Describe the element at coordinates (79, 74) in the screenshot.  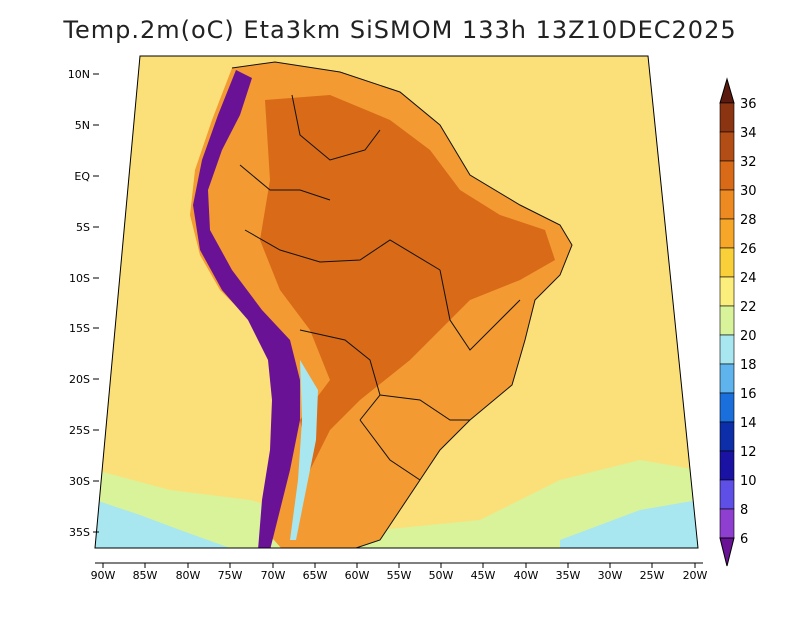
I see `lat-tick-label: 10N` at that location.